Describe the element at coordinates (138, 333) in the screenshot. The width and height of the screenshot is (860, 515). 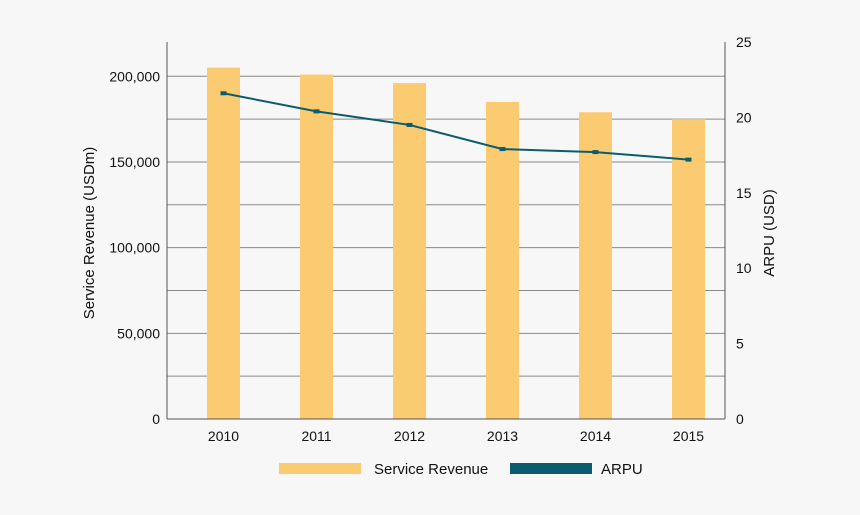
I see `left-tick-label: 50,000` at that location.